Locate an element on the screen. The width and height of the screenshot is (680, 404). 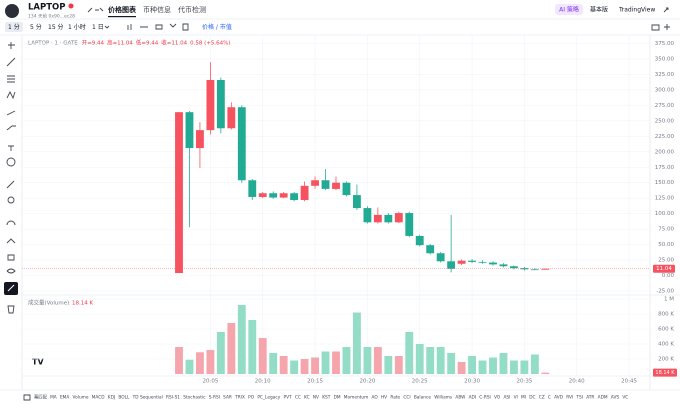
tab: 代币检测 is located at coordinates (192, 9).